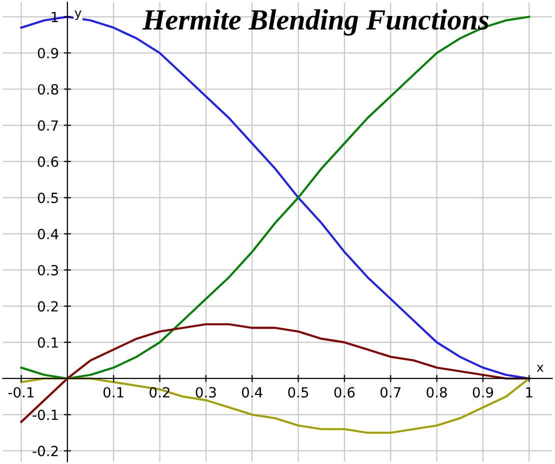 This screenshot has width=555, height=464. Describe the element at coordinates (45, 415) in the screenshot. I see `y-tick-label: -0.1` at that location.